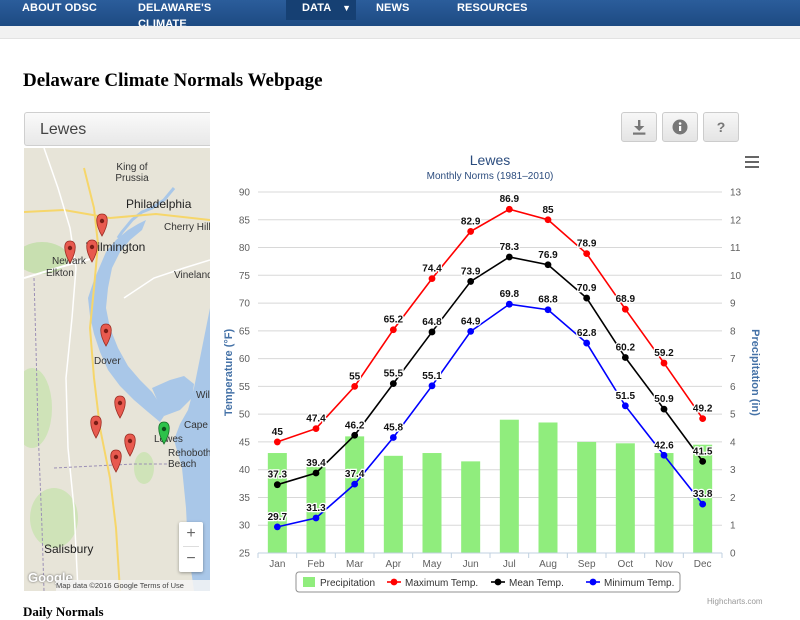  Describe the element at coordinates (63, 611) in the screenshot. I see `section-heading-daily-normals: Daily Normals` at that location.